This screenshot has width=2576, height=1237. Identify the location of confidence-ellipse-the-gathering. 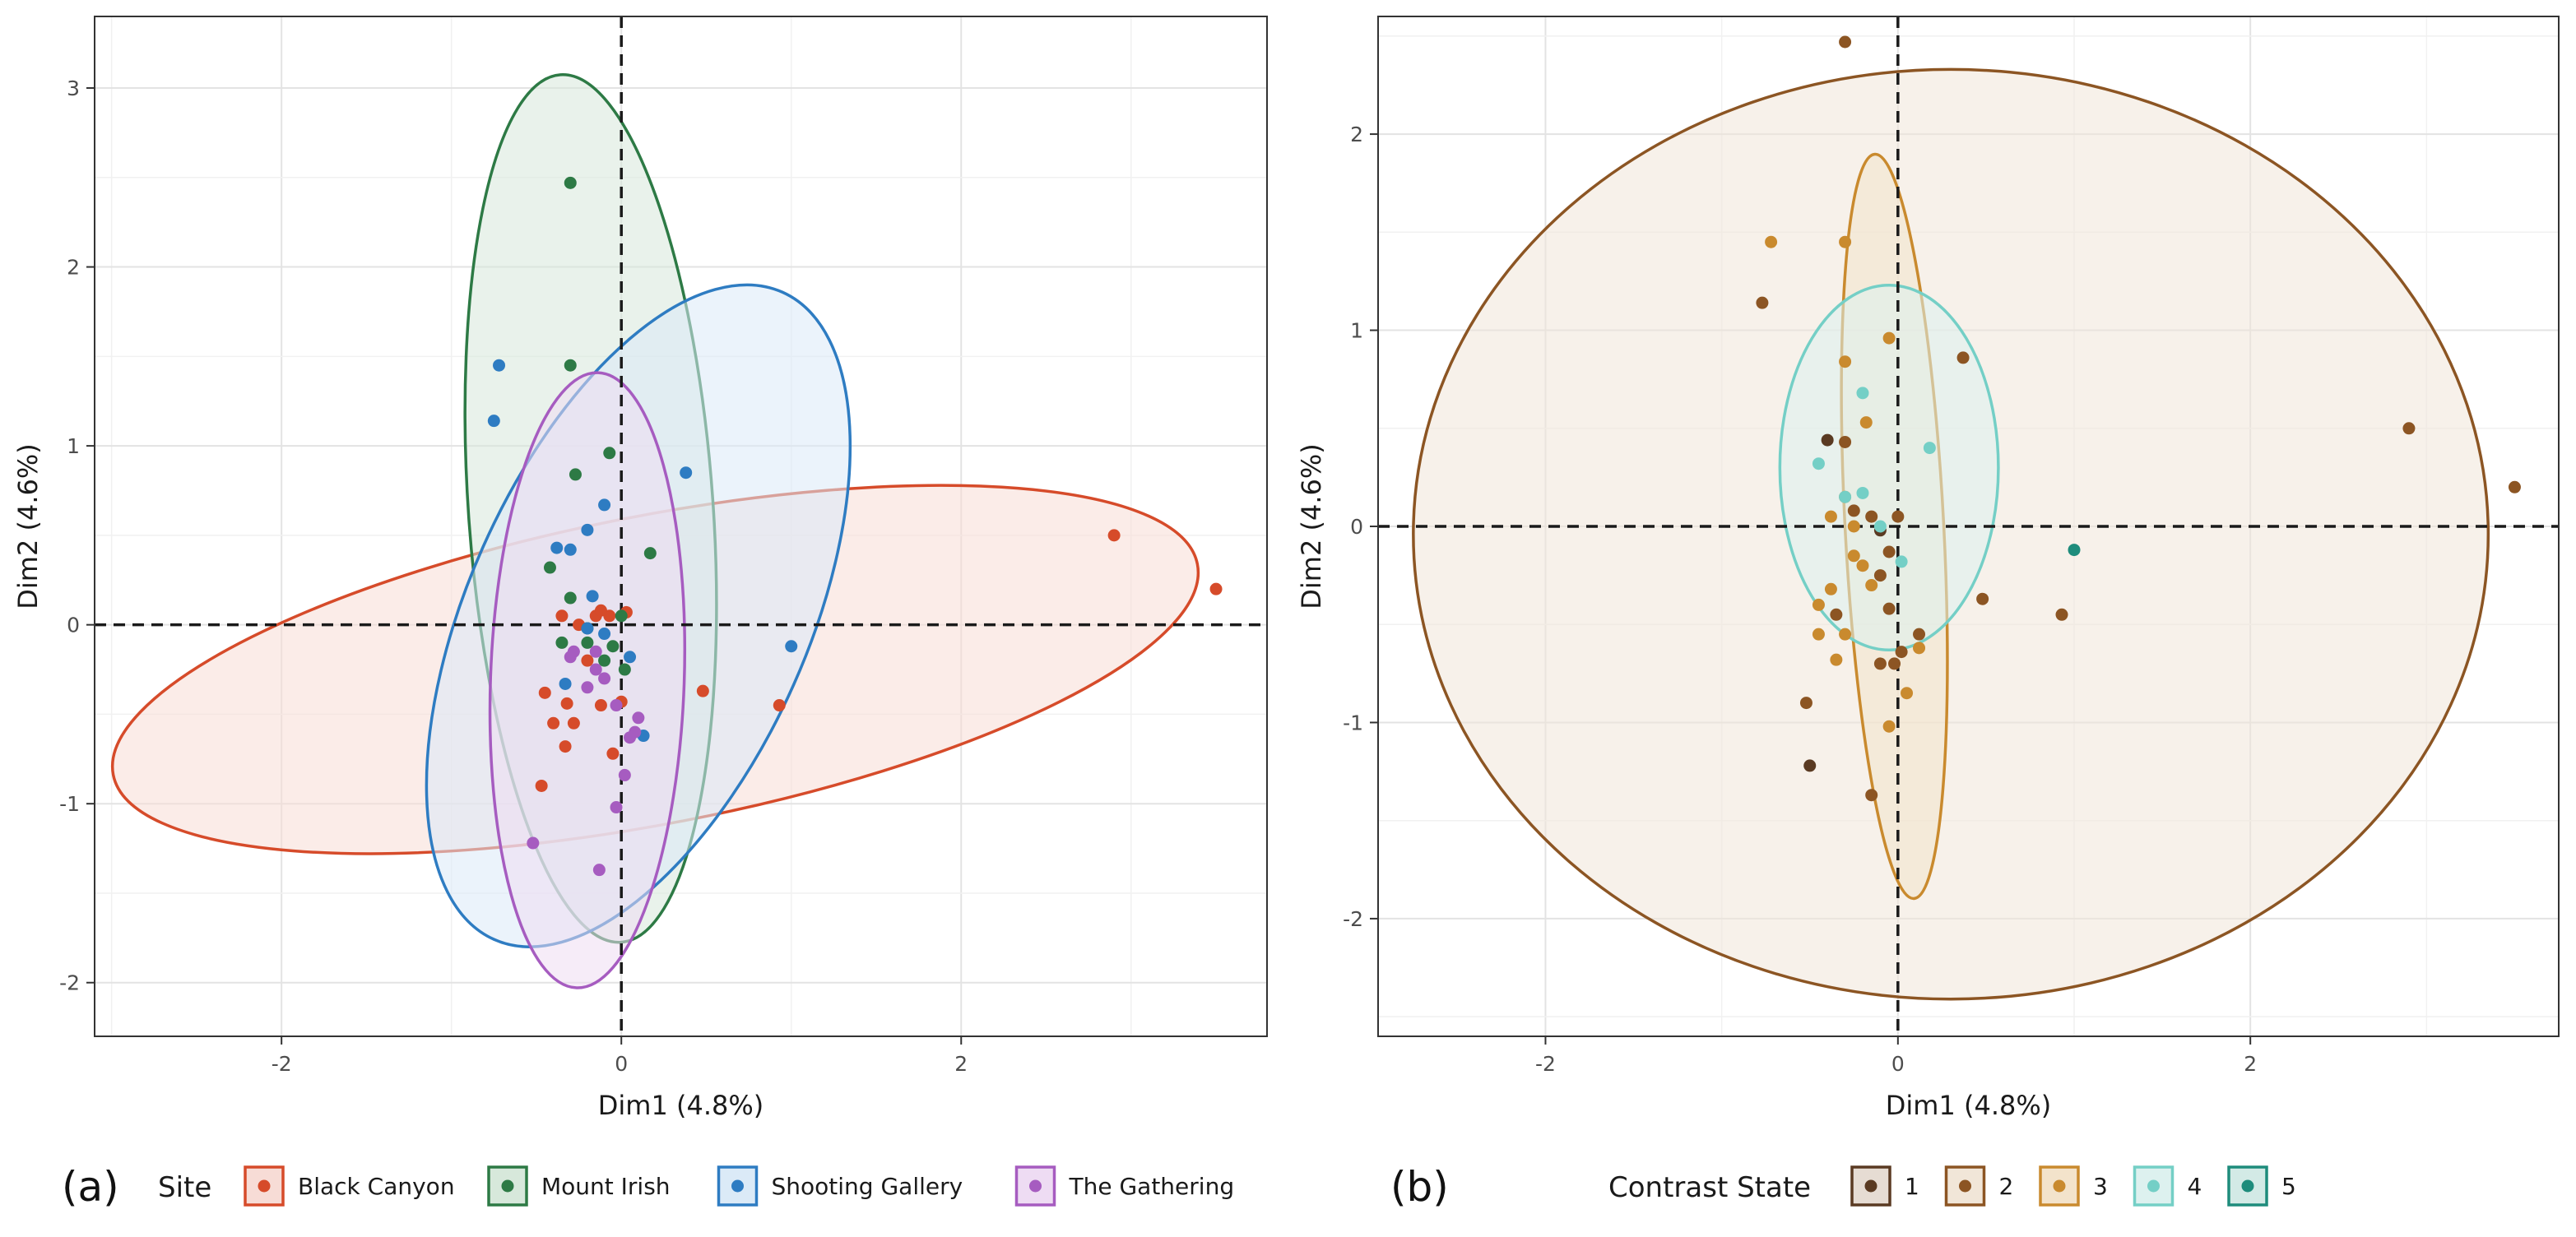
(587, 680).